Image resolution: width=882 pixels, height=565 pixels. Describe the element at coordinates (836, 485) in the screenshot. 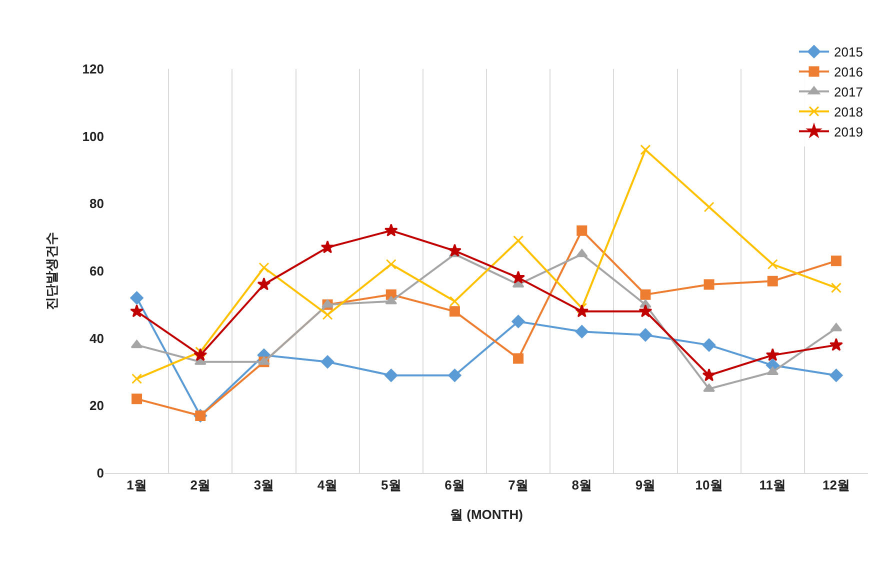

I see `x-tick-label: 12월` at that location.